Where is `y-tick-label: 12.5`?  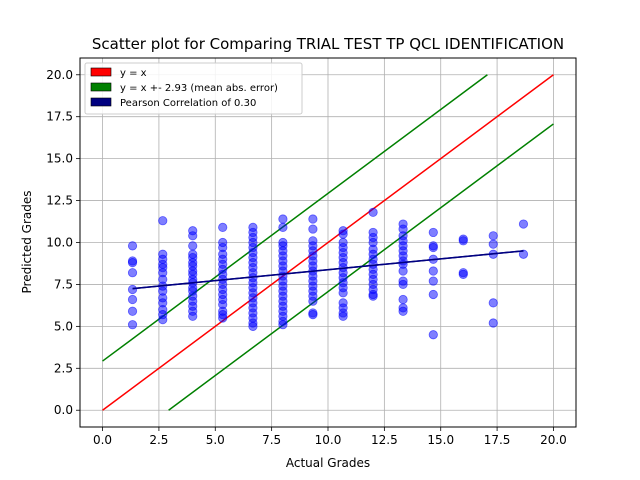
y-tick-label: 12.5 is located at coordinates (59, 201).